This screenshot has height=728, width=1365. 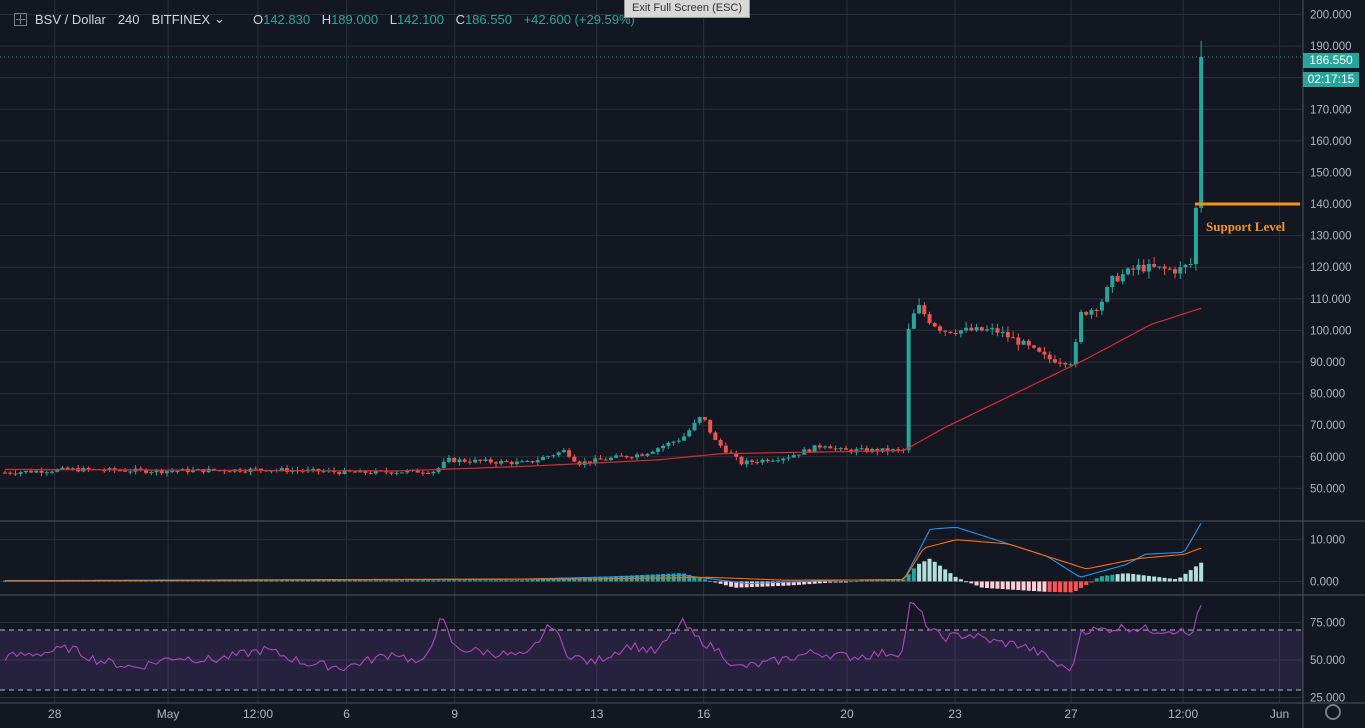 I want to click on time-tick-label: 12:00, so click(x=258, y=714).